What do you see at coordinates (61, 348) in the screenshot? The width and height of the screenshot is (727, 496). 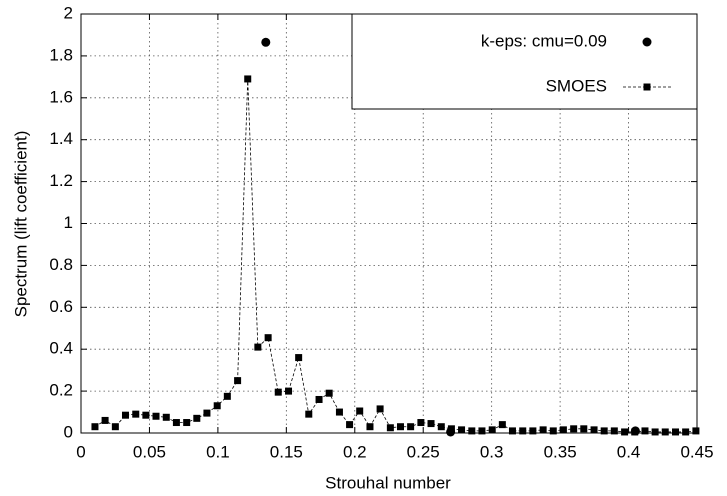 I see `y-tick-label: 0.4` at bounding box center [61, 348].